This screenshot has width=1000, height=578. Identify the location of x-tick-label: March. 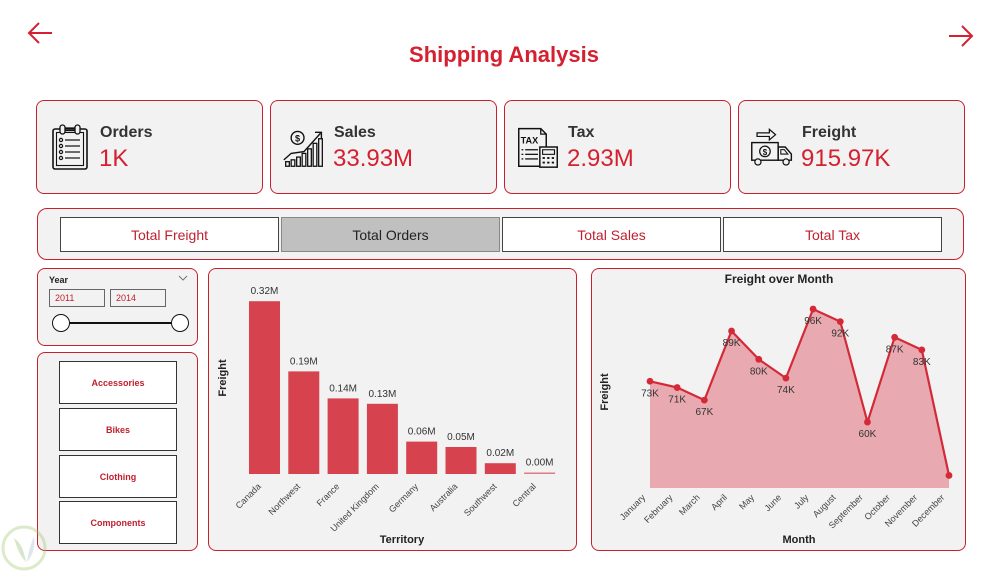
(689, 504).